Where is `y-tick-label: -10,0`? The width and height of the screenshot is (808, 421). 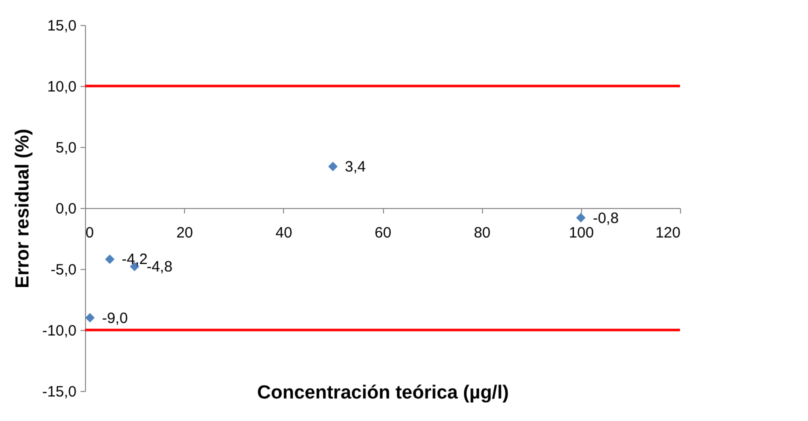 y-tick-label: -10,0 is located at coordinates (59, 331).